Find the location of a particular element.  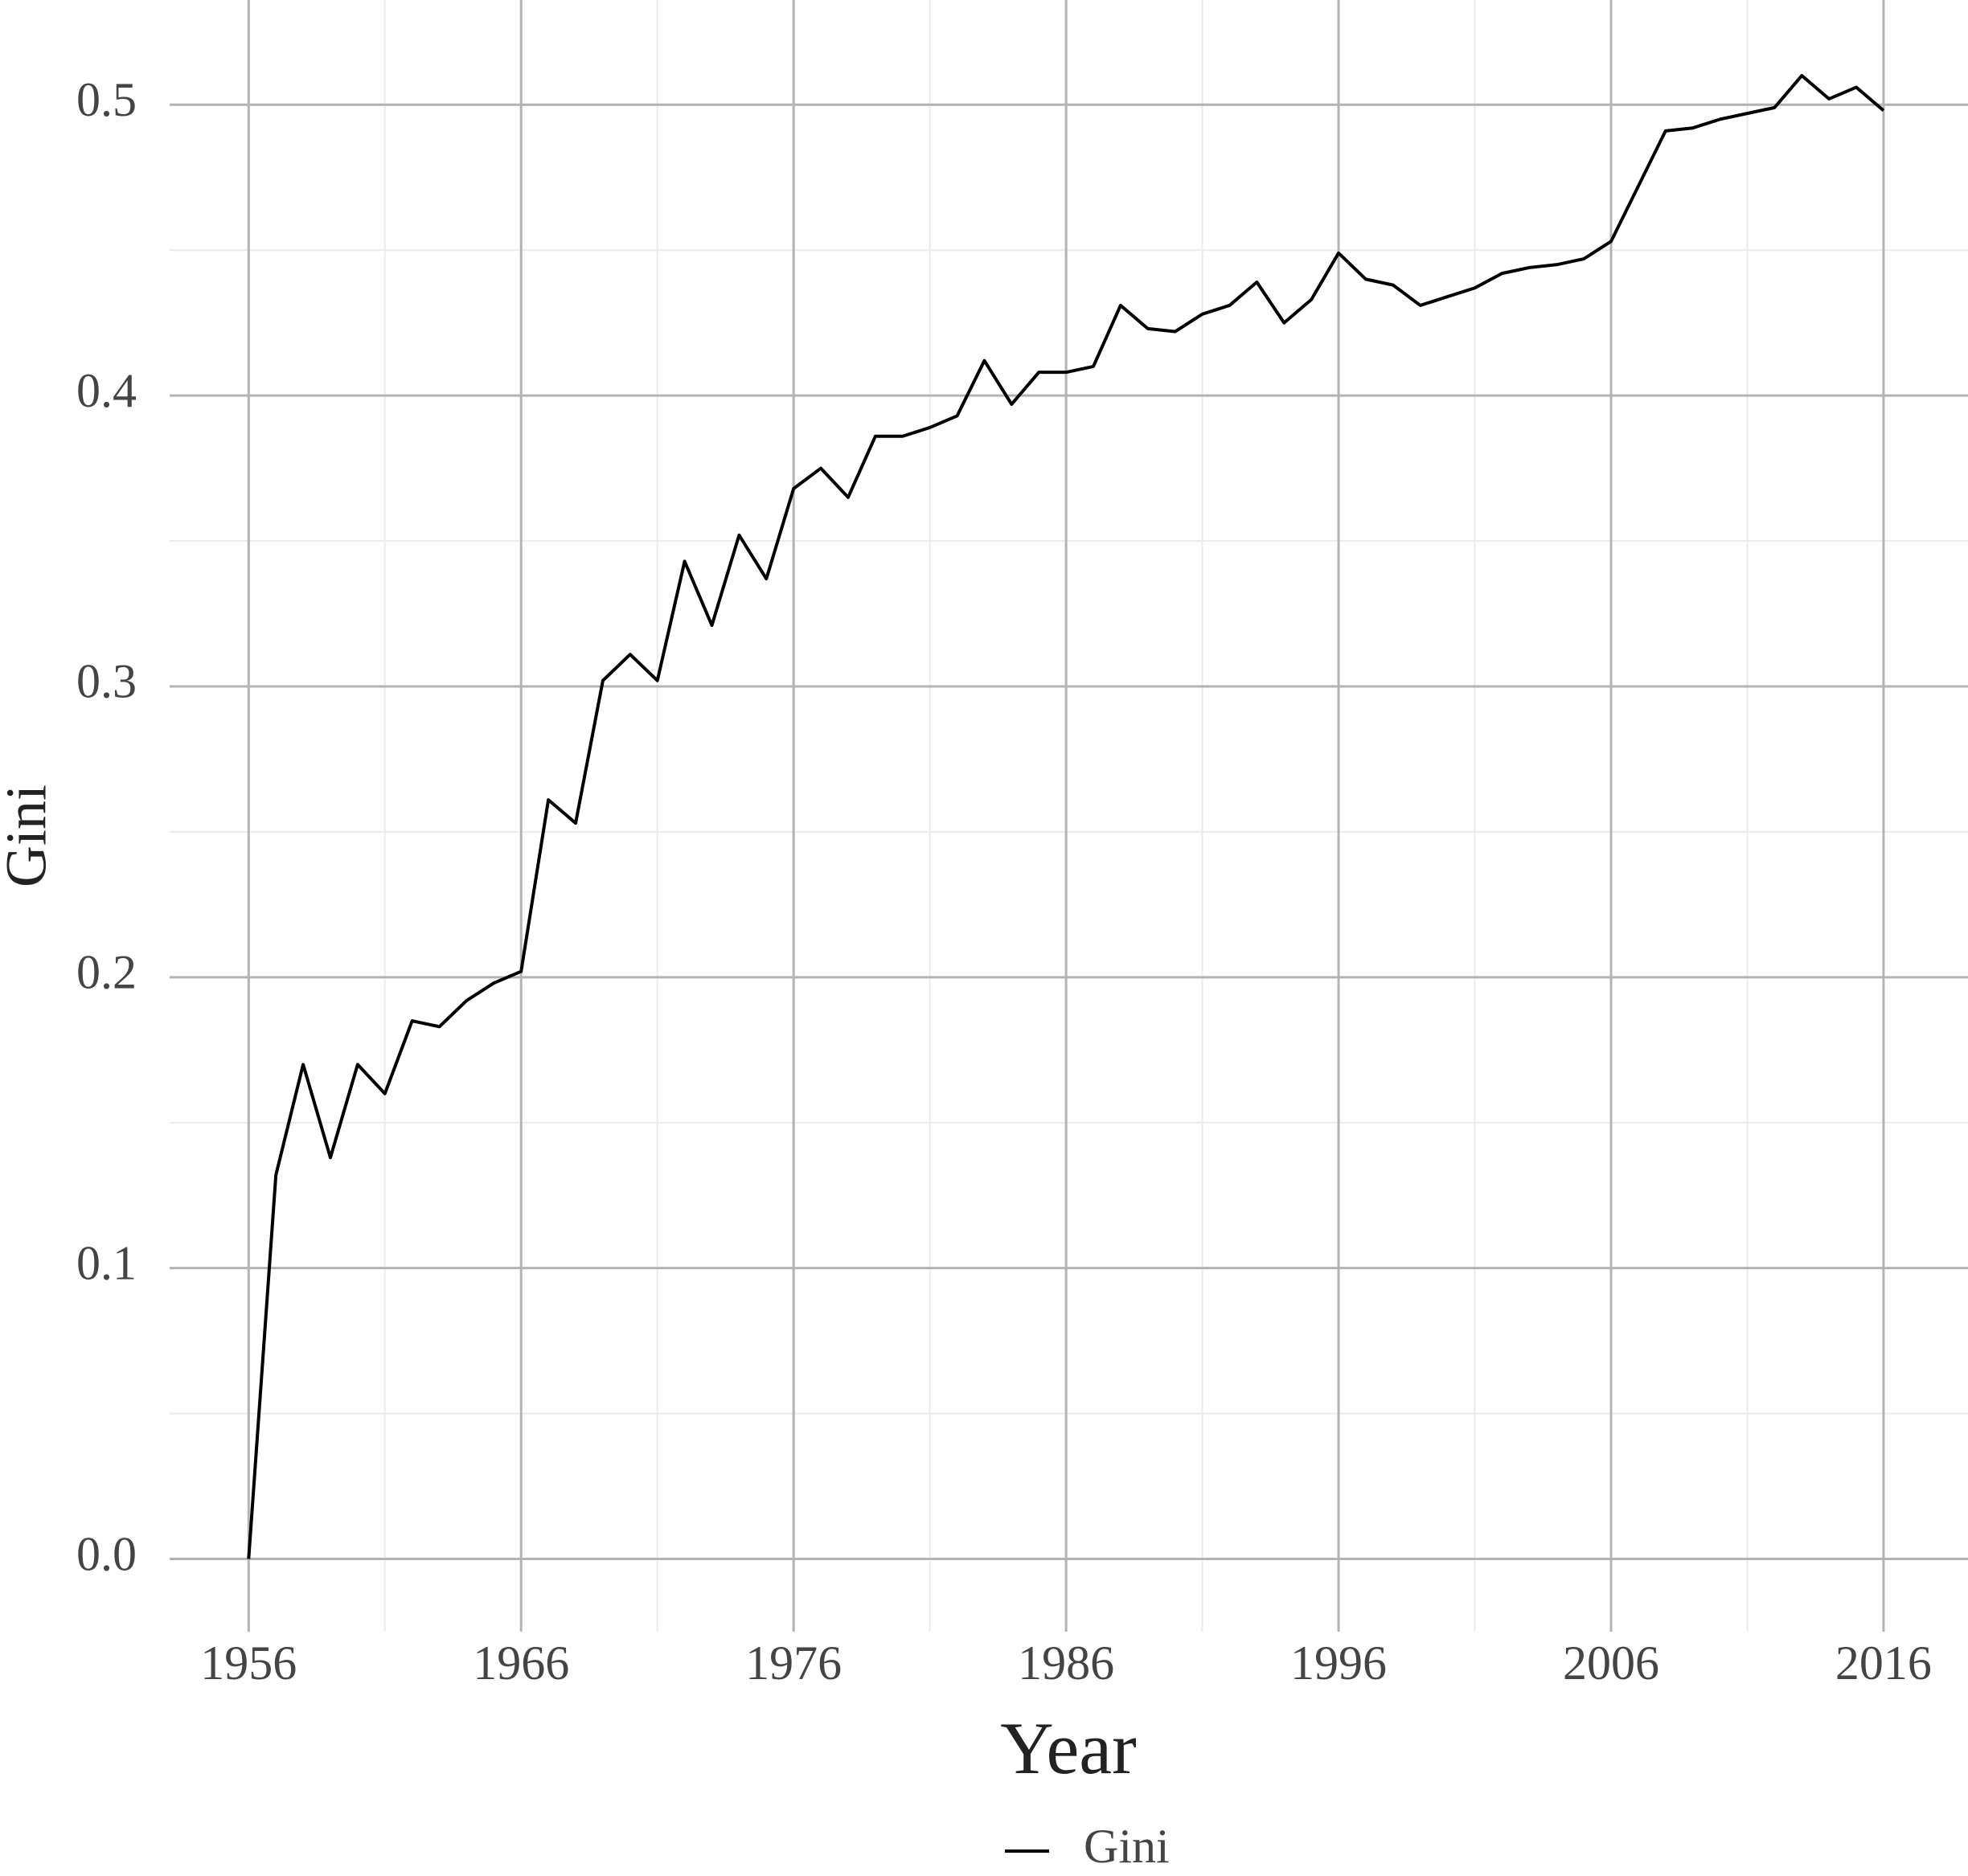

y-axis-title: Gini is located at coordinates (29, 835).